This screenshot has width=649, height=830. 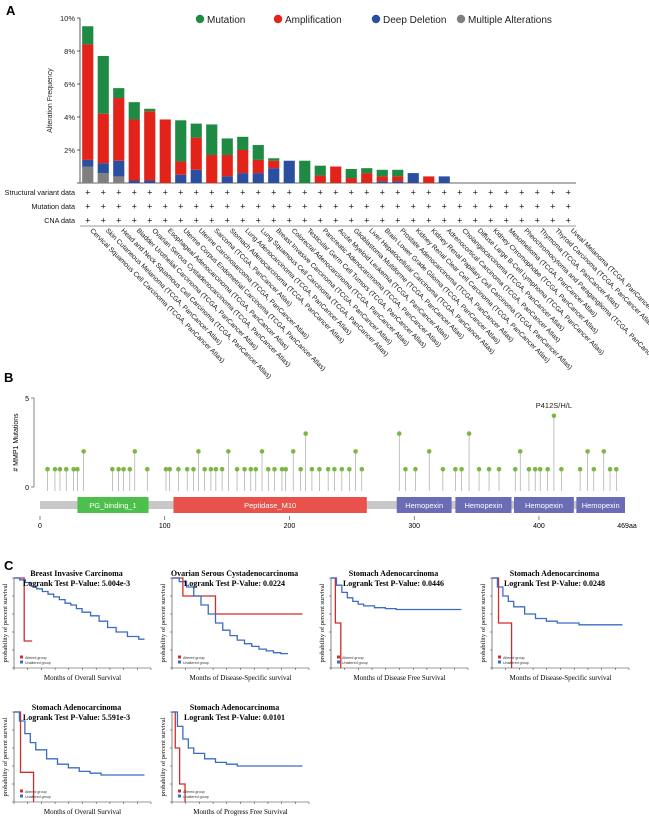 What do you see at coordinates (76, 583) in the screenshot?
I see `km-subtitle: Logrank Test P-Value: 5.004e-3` at bounding box center [76, 583].